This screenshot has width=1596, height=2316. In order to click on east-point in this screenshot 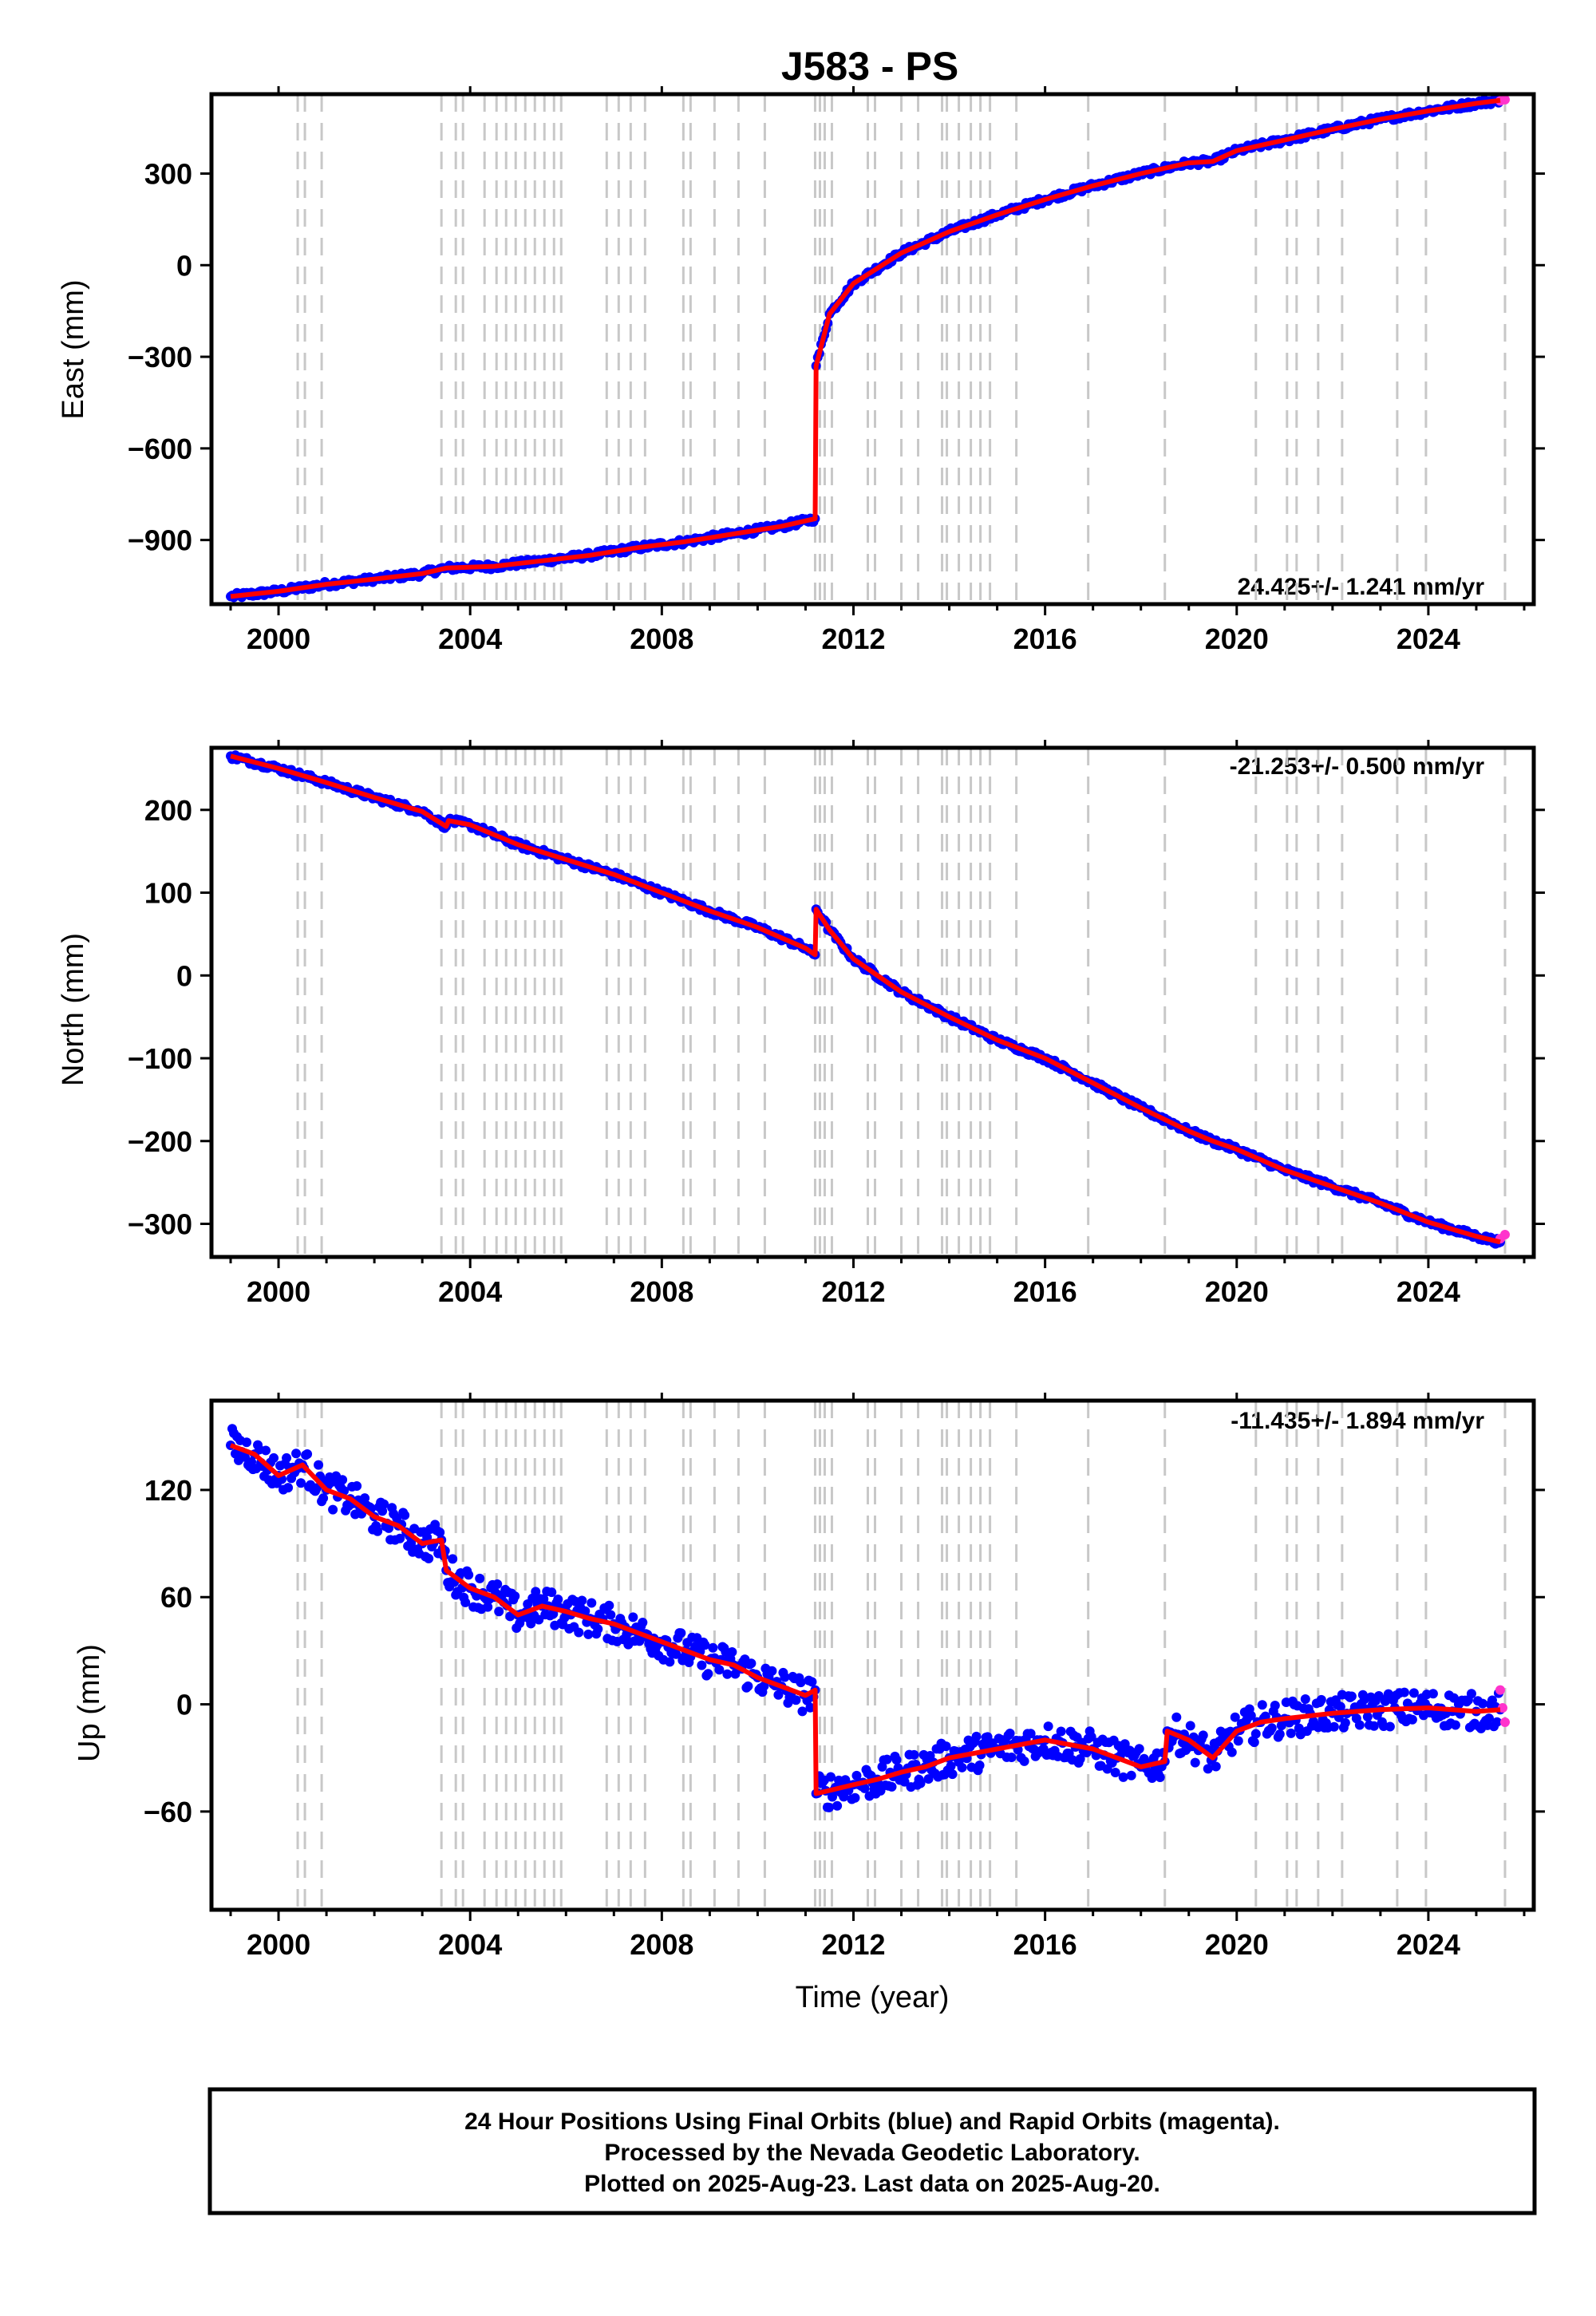, I will do `click(1504, 99)`.